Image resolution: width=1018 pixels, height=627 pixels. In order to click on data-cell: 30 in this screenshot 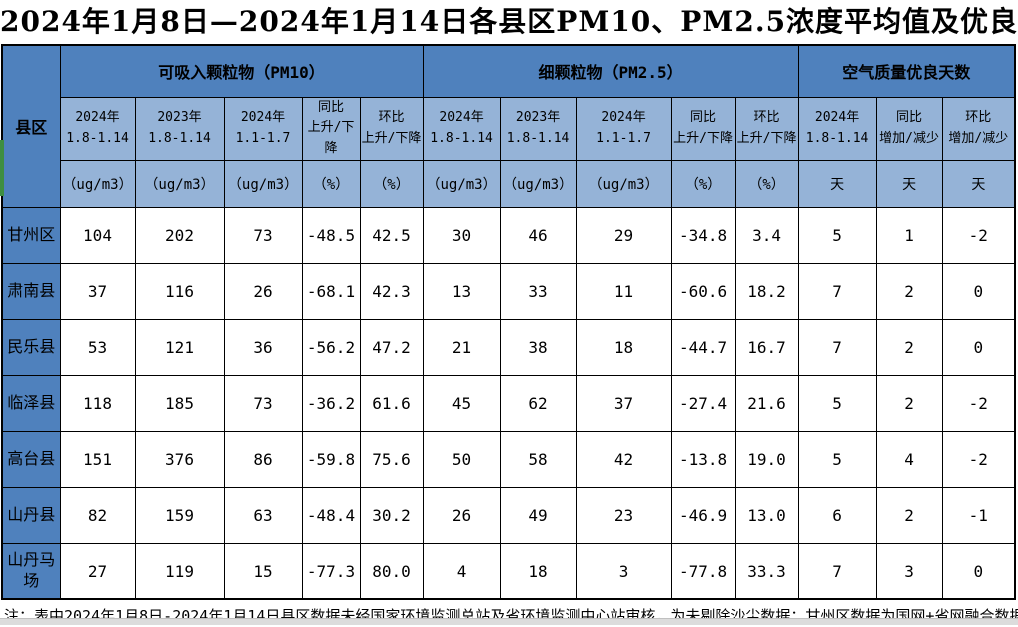, I will do `click(461, 235)`.